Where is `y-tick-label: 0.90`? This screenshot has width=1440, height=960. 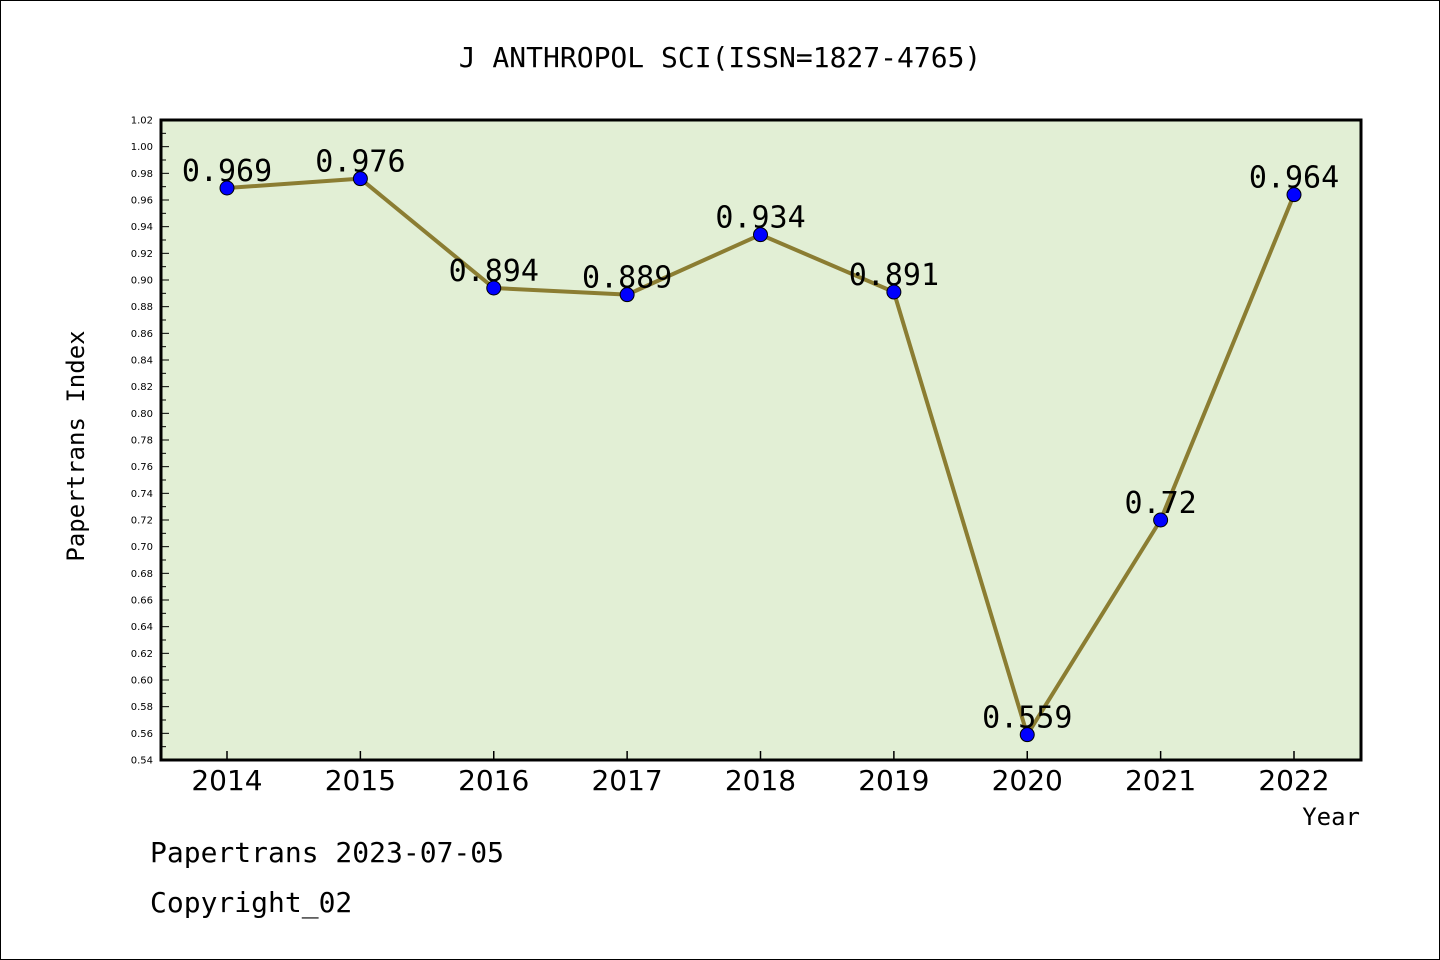 y-tick-label: 0.90 is located at coordinates (142, 281).